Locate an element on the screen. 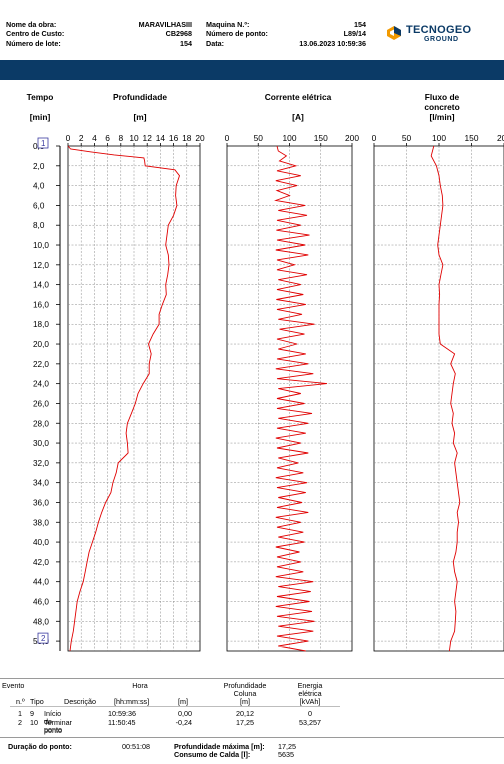 This screenshot has height=764, width=504. value-data: 13.06.2023 10:59:36 is located at coordinates (332, 43).